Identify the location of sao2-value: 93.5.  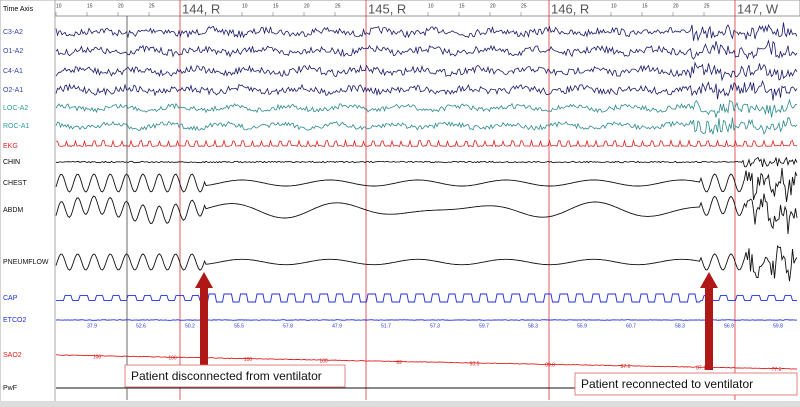
(475, 364).